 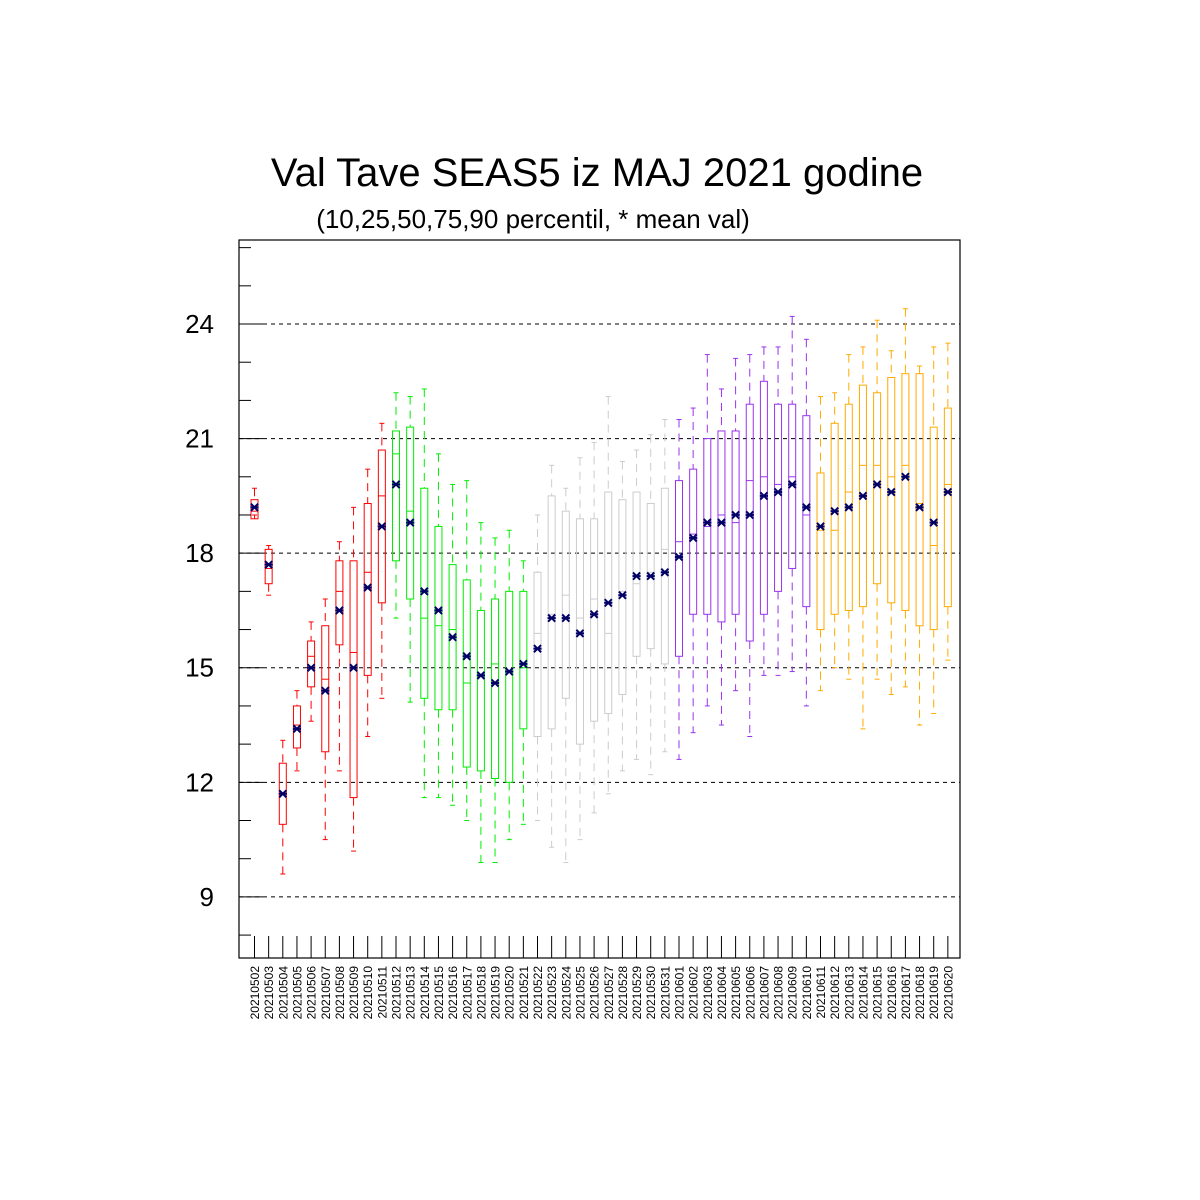 I want to click on xtick-label: 20210507, so click(x=326, y=993).